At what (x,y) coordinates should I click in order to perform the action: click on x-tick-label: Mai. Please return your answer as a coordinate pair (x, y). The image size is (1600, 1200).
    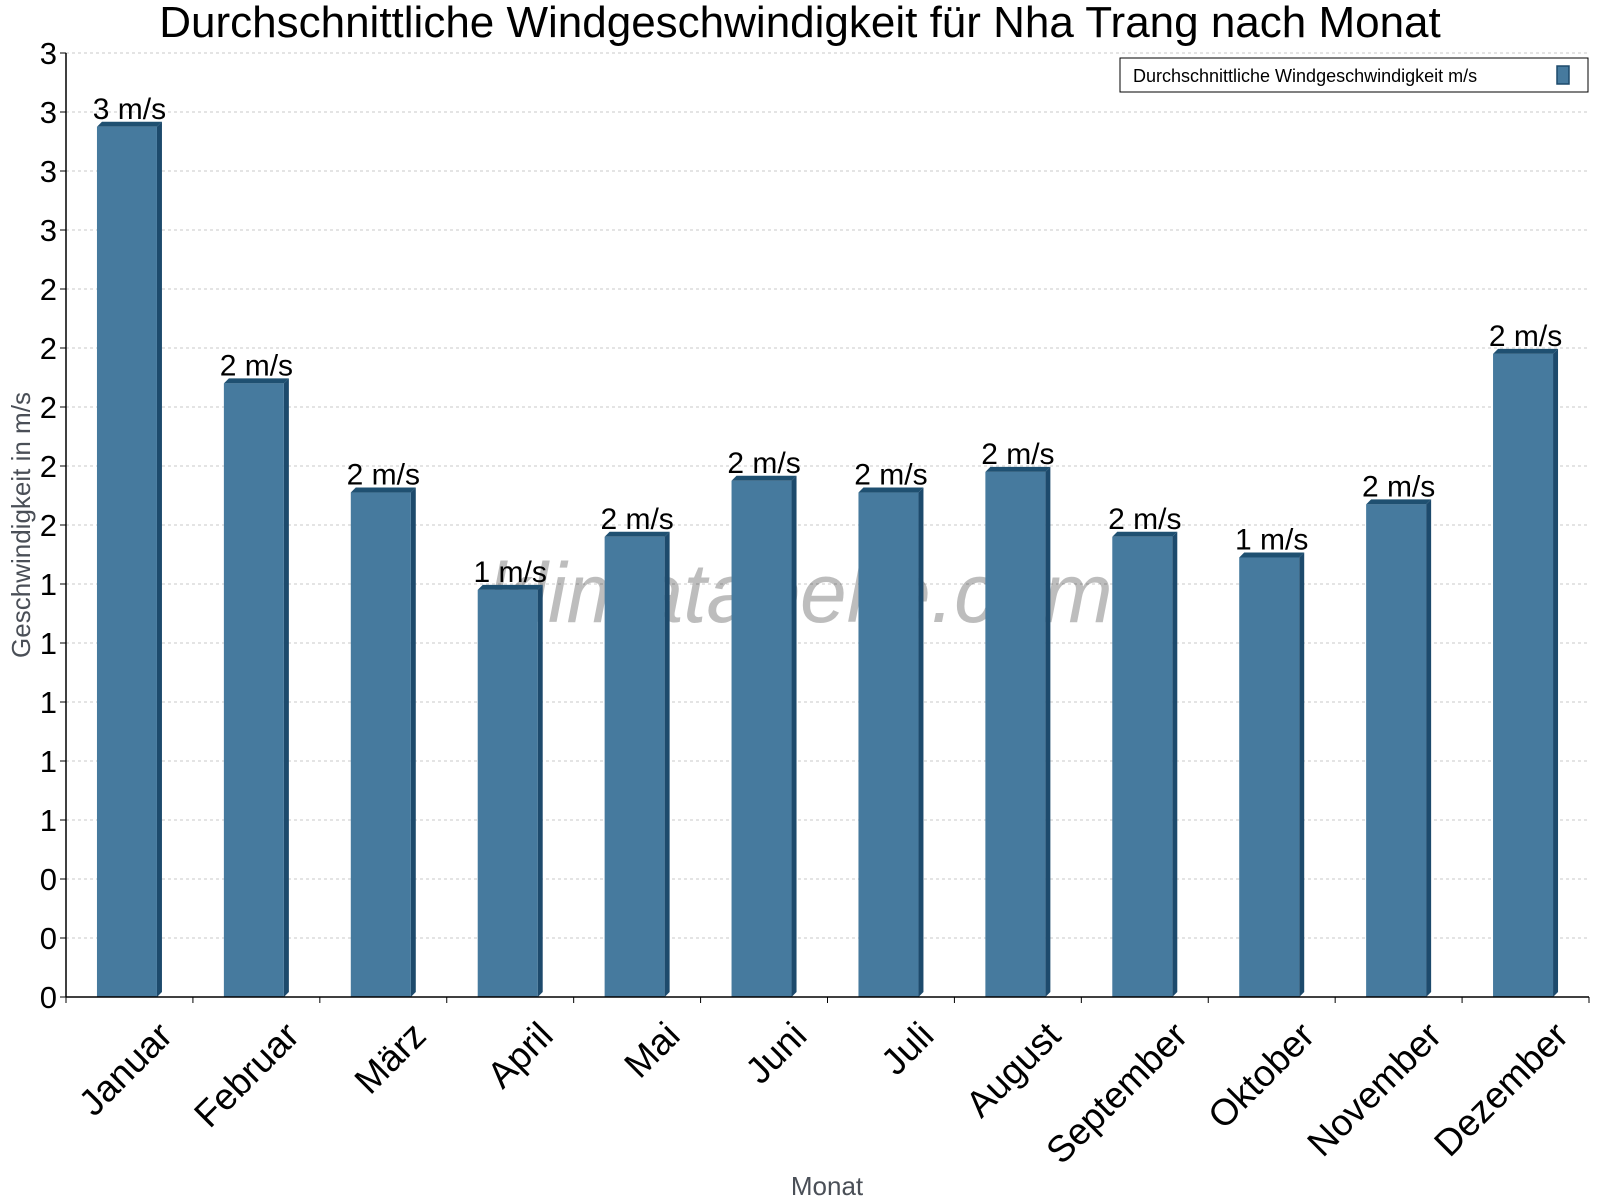
    Looking at the image, I should click on (651, 1050).